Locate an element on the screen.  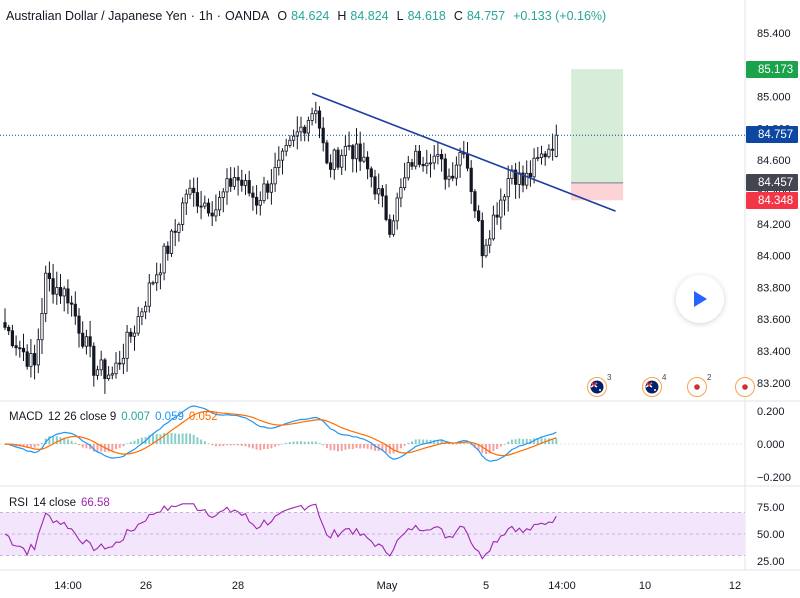
time-axis-label: 12 is located at coordinates (735, 586).